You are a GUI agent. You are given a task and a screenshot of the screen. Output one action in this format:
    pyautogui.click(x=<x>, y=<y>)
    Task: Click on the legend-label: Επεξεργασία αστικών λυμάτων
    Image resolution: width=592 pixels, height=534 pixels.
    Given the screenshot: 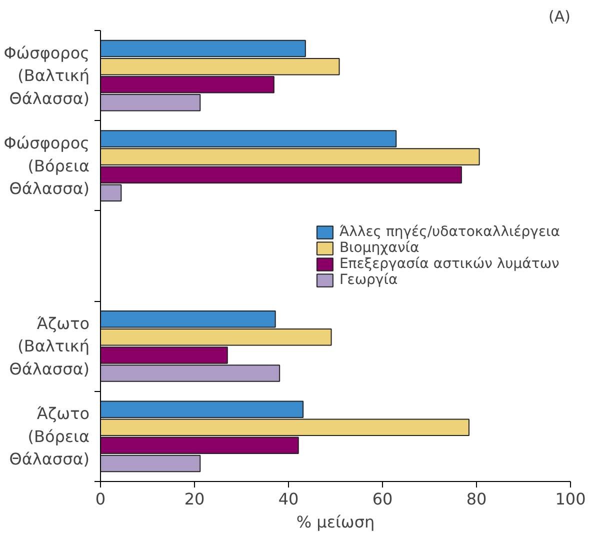 What is the action you would take?
    pyautogui.click(x=449, y=264)
    